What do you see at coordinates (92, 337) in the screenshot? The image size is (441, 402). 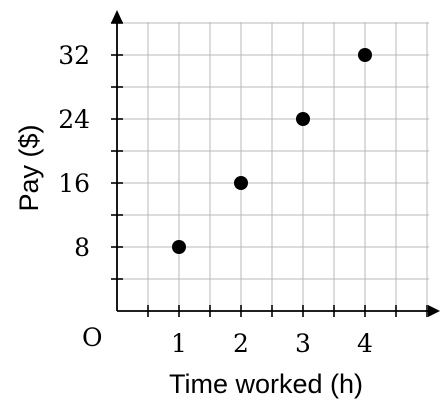 I see `origin-label: O` at bounding box center [92, 337].